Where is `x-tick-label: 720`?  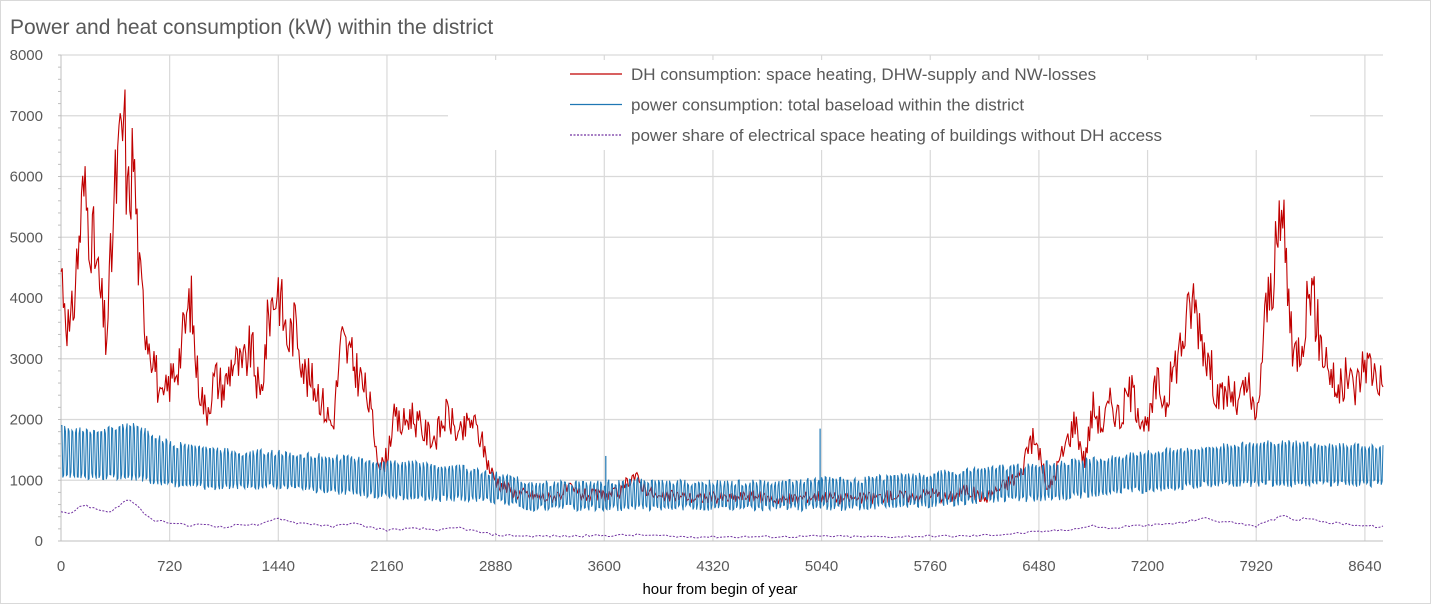 x-tick-label: 720 is located at coordinates (169, 566).